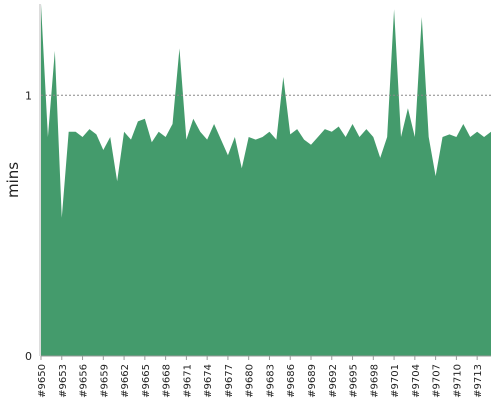 The image size is (500, 400). I want to click on x-tick-label: #9653, so click(63, 381).